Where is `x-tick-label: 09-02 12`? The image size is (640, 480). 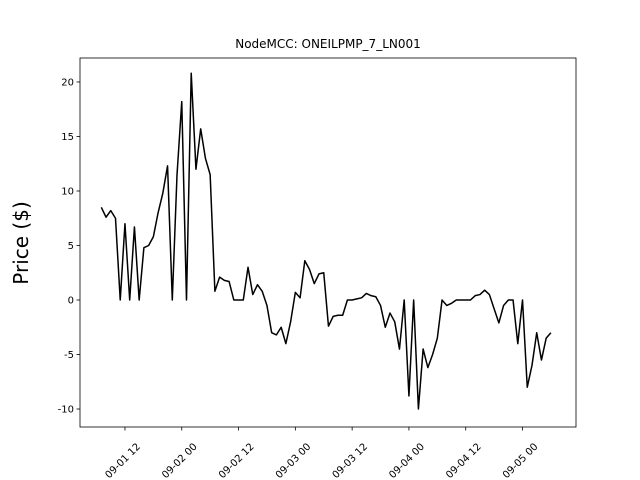
x-tick-label: 09-02 12 is located at coordinates (237, 460).